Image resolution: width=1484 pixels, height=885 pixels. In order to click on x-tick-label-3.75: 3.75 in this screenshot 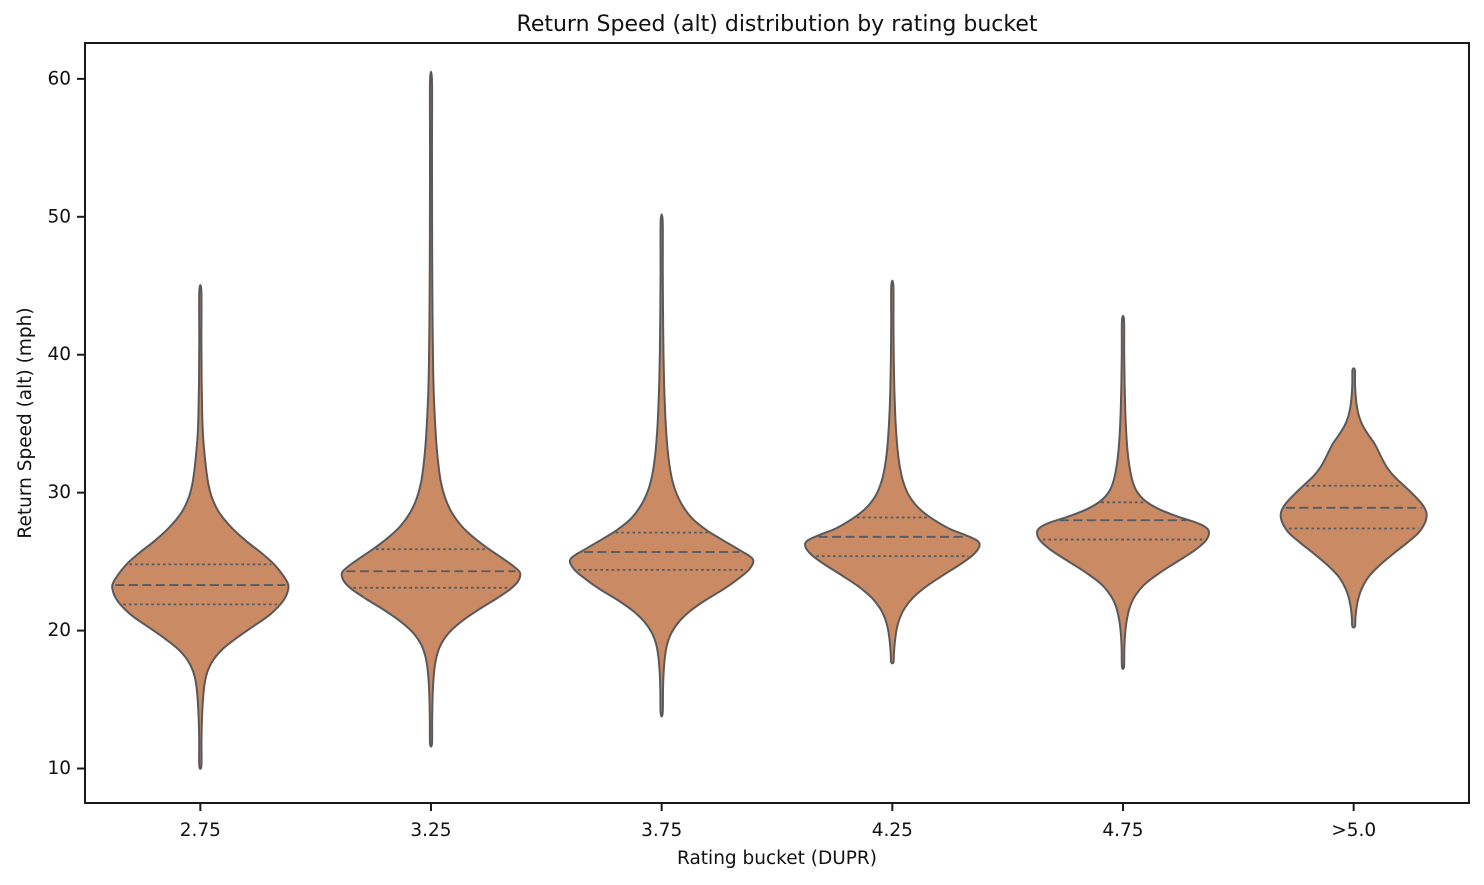, I will do `click(661, 830)`.